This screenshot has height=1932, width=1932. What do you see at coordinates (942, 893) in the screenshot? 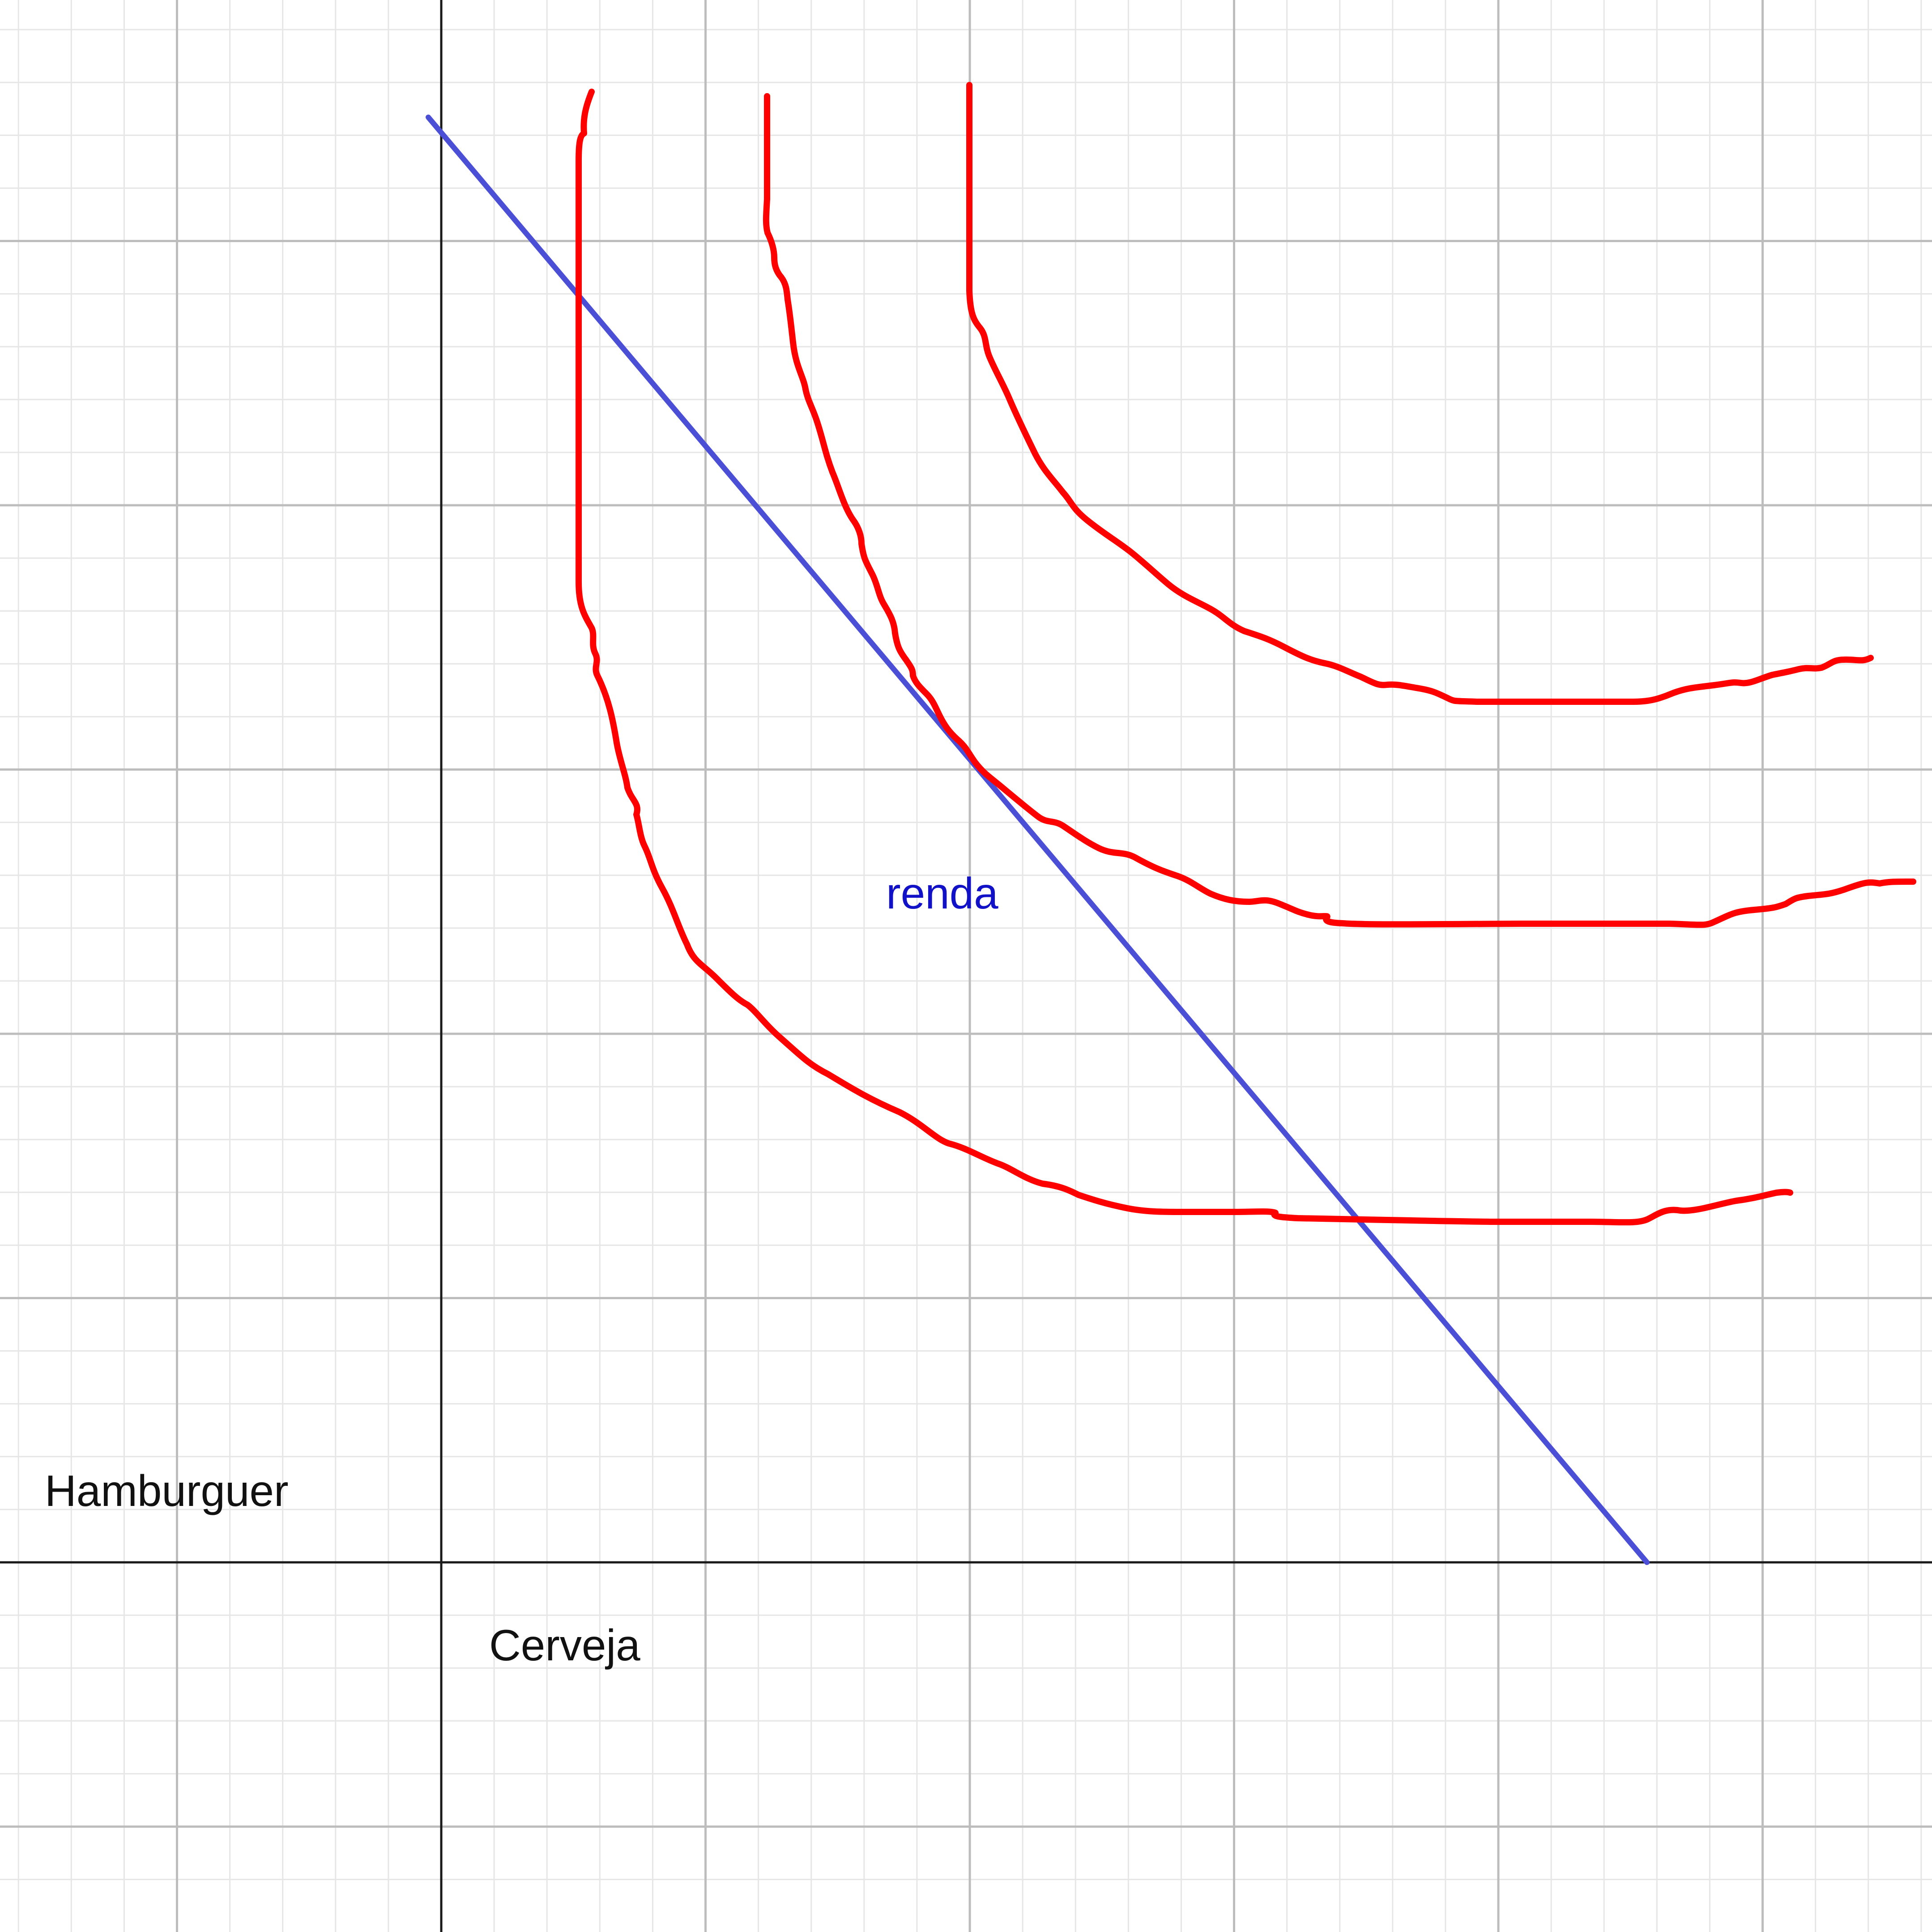
I see `budget-line-label: renda` at bounding box center [942, 893].